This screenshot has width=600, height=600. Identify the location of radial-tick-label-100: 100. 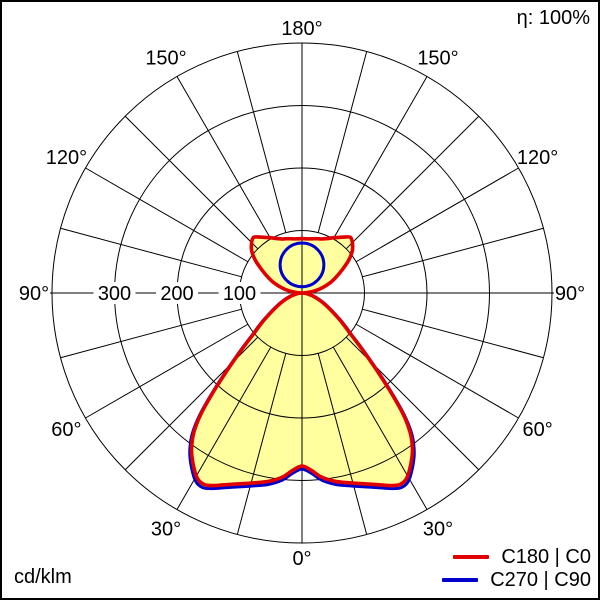
(239, 294).